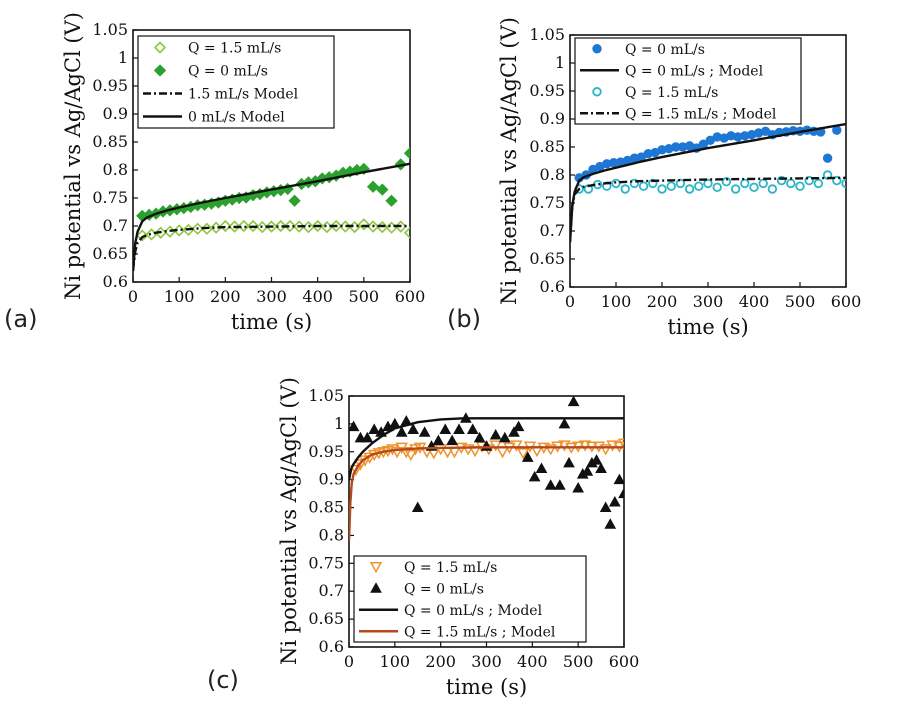 This screenshot has width=911, height=721. Describe the element at coordinates (115, 281) in the screenshot. I see `y-tick-label: 0.6` at that location.